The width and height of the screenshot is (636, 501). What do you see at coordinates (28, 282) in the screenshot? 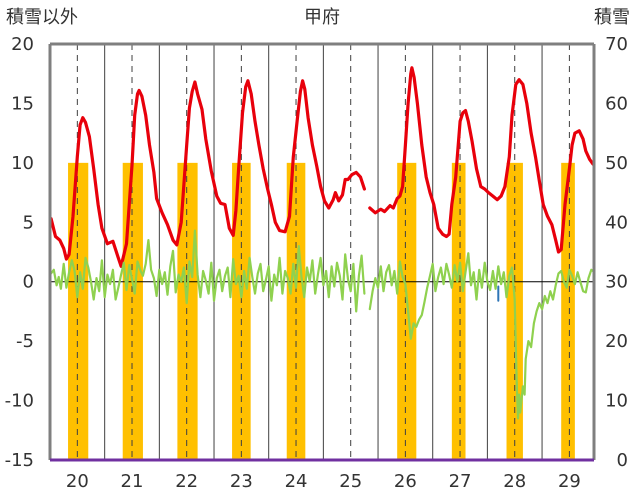
I see `y-left-tick-label: 0` at bounding box center [28, 282].